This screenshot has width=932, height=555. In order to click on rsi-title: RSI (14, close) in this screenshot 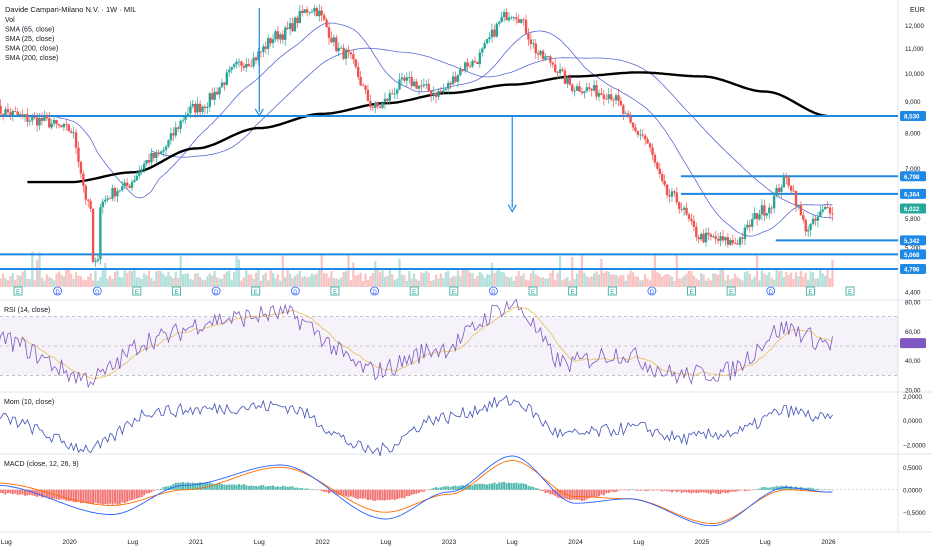, I will do `click(27, 310)`.